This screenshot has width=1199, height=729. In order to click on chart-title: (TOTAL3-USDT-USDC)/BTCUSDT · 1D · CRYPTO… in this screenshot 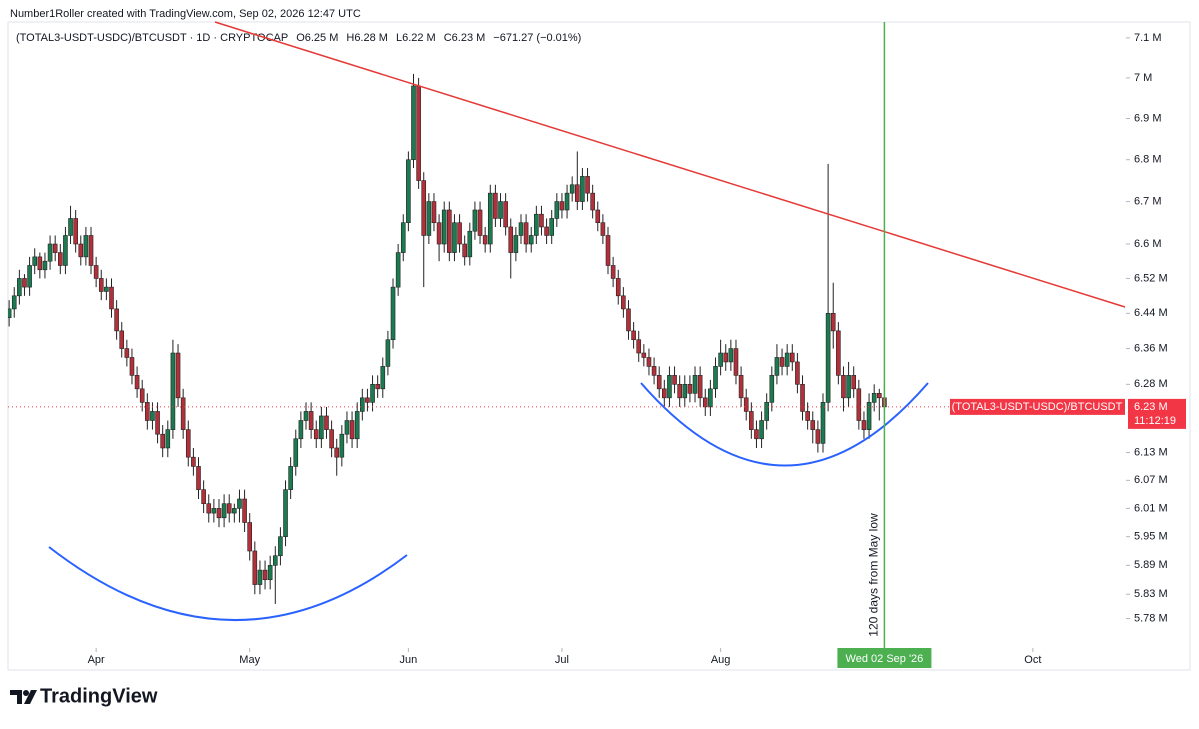, I will do `click(152, 38)`.